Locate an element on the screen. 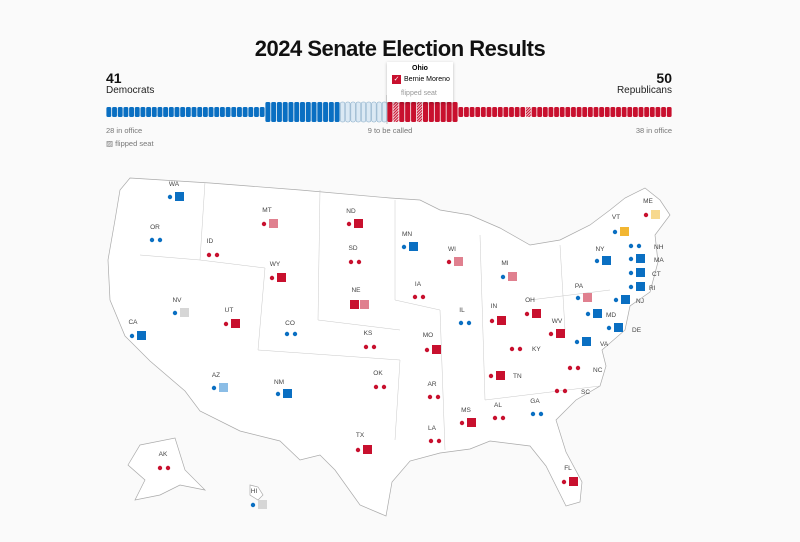 Image resolution: width=800 pixels, height=542 pixels. state-label-hi: HI is located at coordinates (254, 491).